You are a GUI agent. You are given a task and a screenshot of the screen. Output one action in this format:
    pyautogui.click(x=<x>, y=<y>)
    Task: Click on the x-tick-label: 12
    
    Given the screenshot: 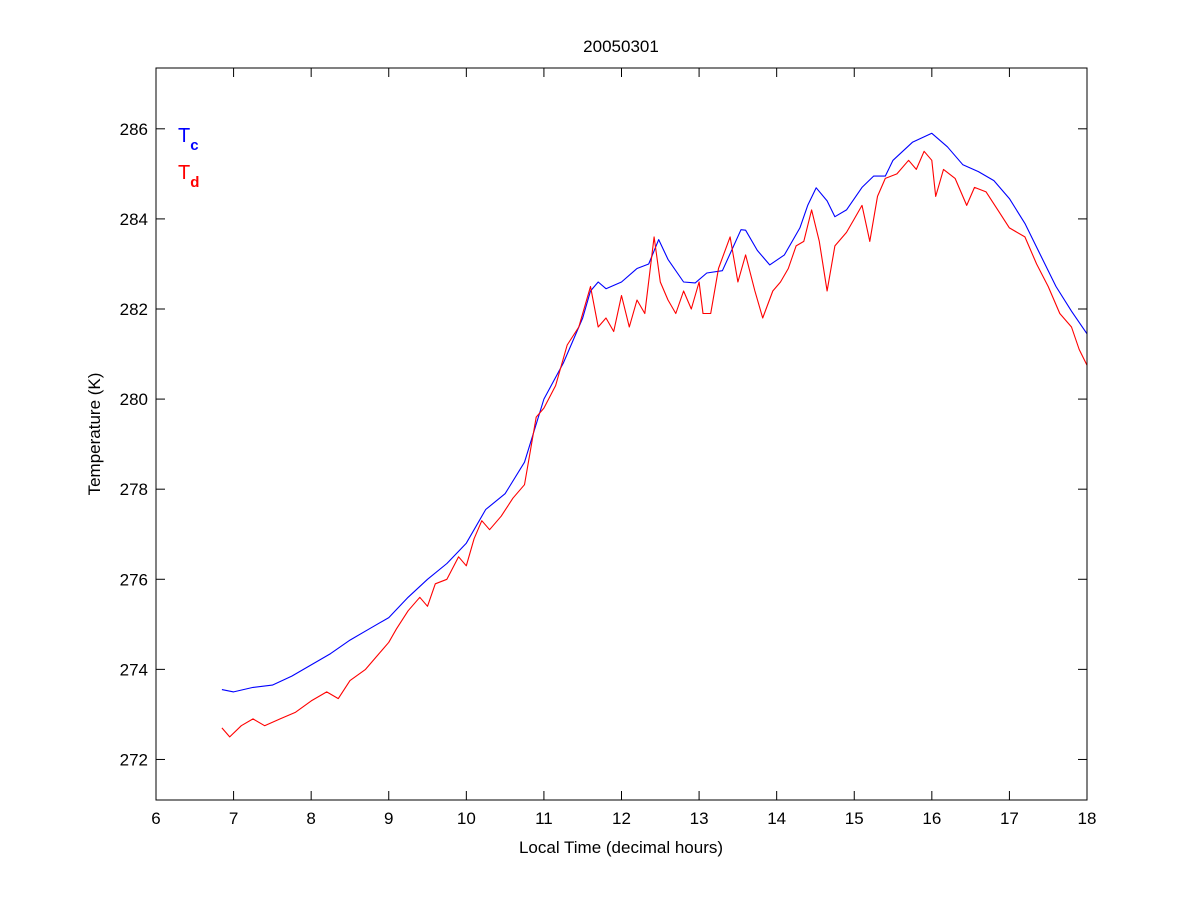 What is the action you would take?
    pyautogui.click(x=621, y=818)
    